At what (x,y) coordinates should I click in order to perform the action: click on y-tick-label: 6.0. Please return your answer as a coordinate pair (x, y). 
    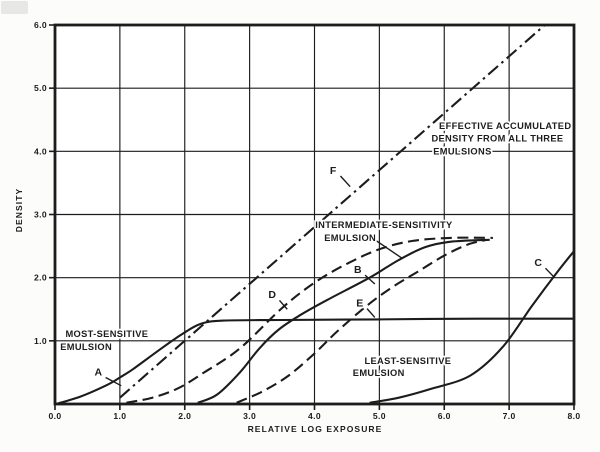
    Looking at the image, I should click on (40, 25).